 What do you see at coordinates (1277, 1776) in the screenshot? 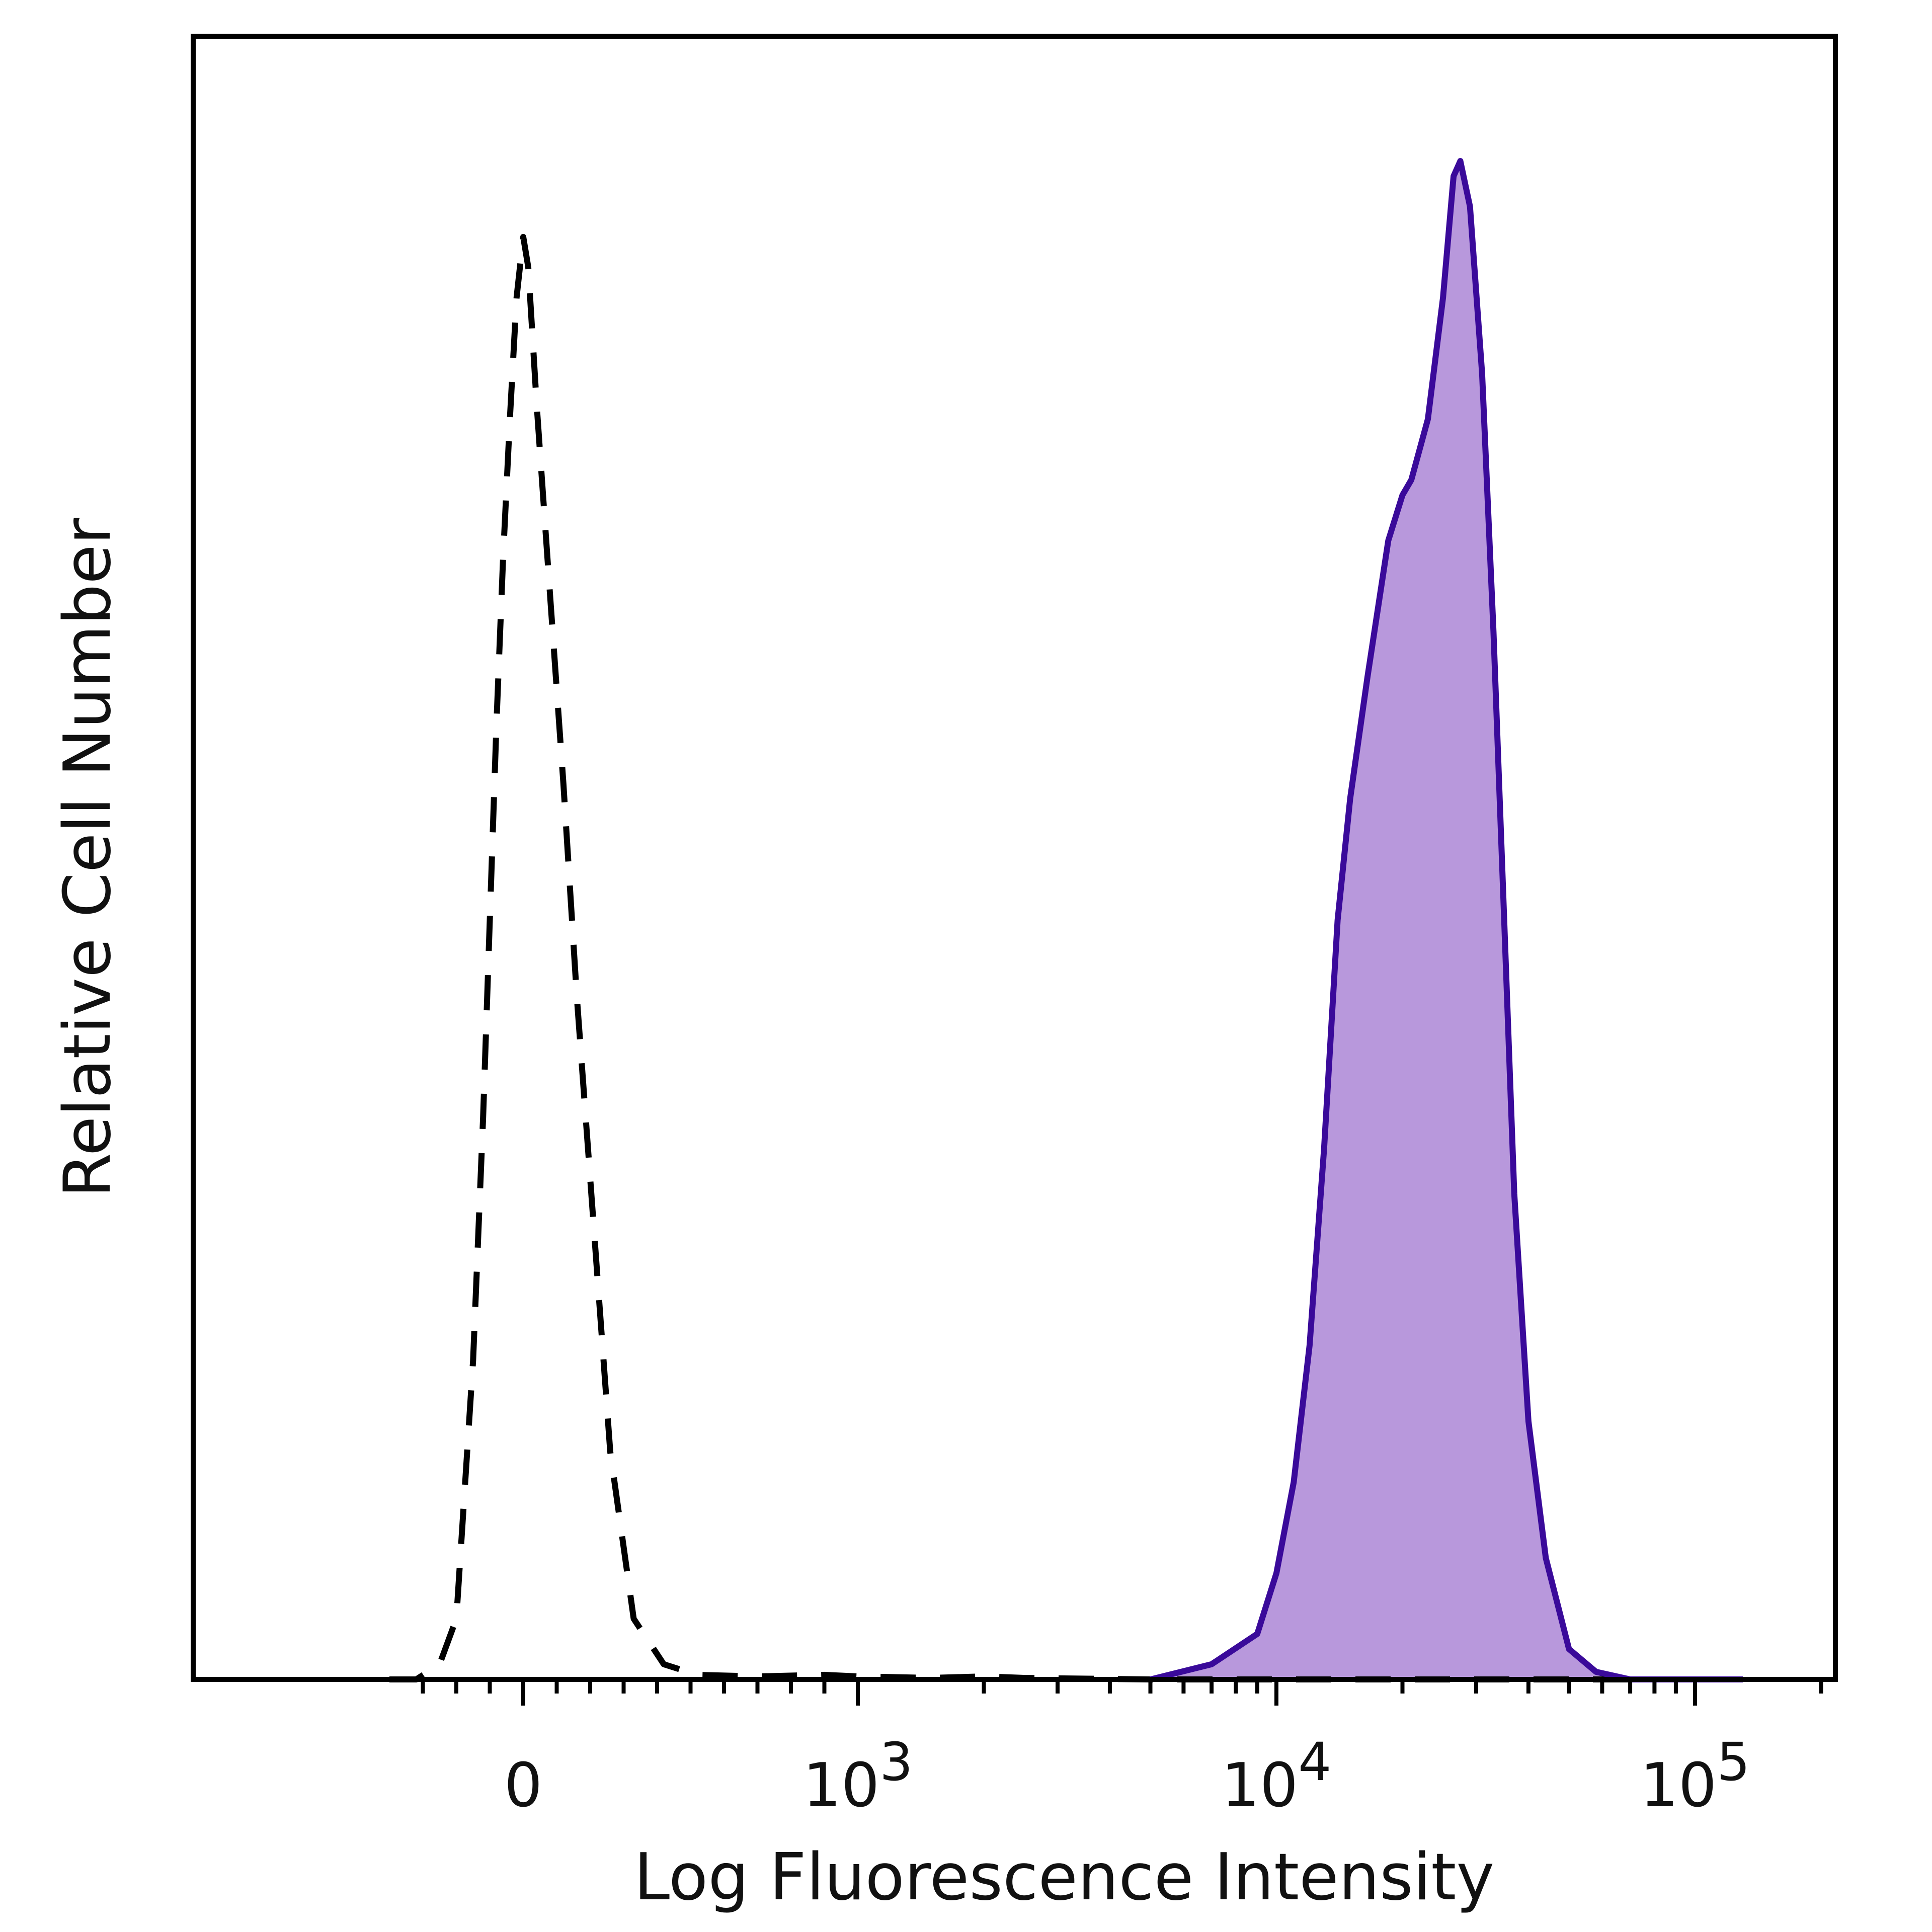
I see `x-tick-label: 10⁴` at bounding box center [1277, 1776].